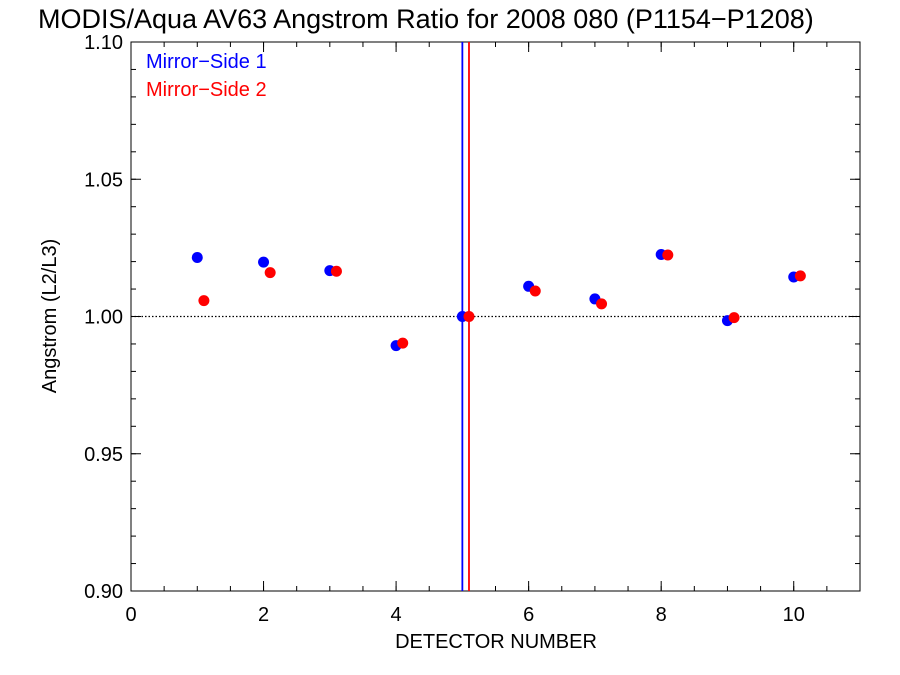 This screenshot has height=675, width=900. What do you see at coordinates (103, 455) in the screenshot?
I see `y-tick-label: 0.95` at bounding box center [103, 455].